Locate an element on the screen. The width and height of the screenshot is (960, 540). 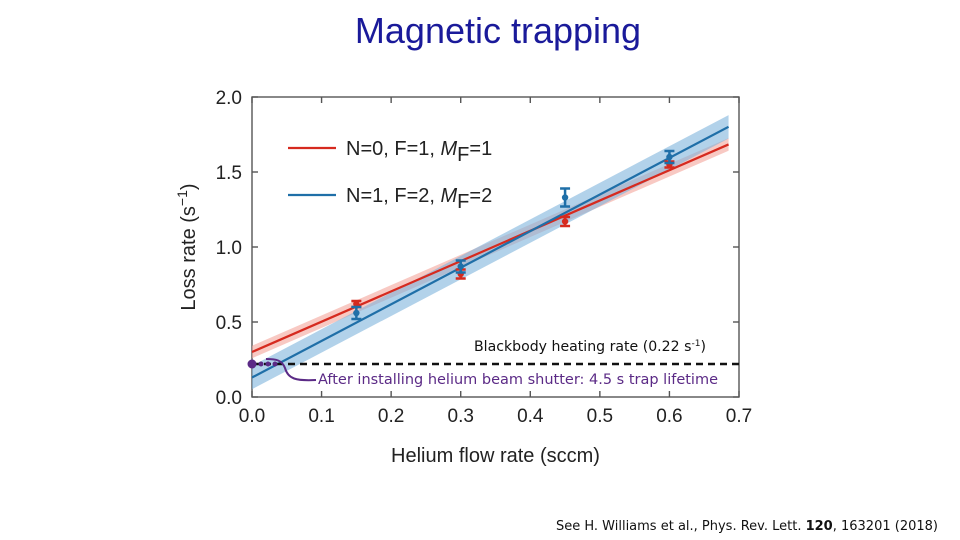
x-tick-label: 0.7 is located at coordinates (739, 416).